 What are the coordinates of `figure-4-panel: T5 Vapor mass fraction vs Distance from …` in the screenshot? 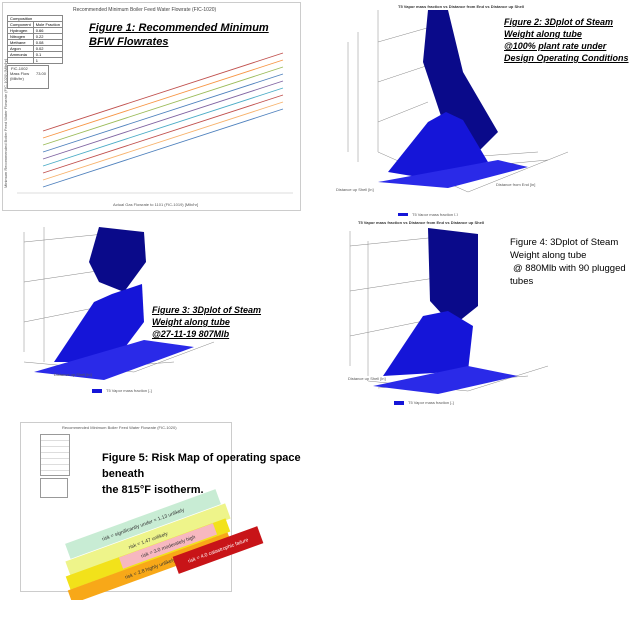 It's located at (486, 311).